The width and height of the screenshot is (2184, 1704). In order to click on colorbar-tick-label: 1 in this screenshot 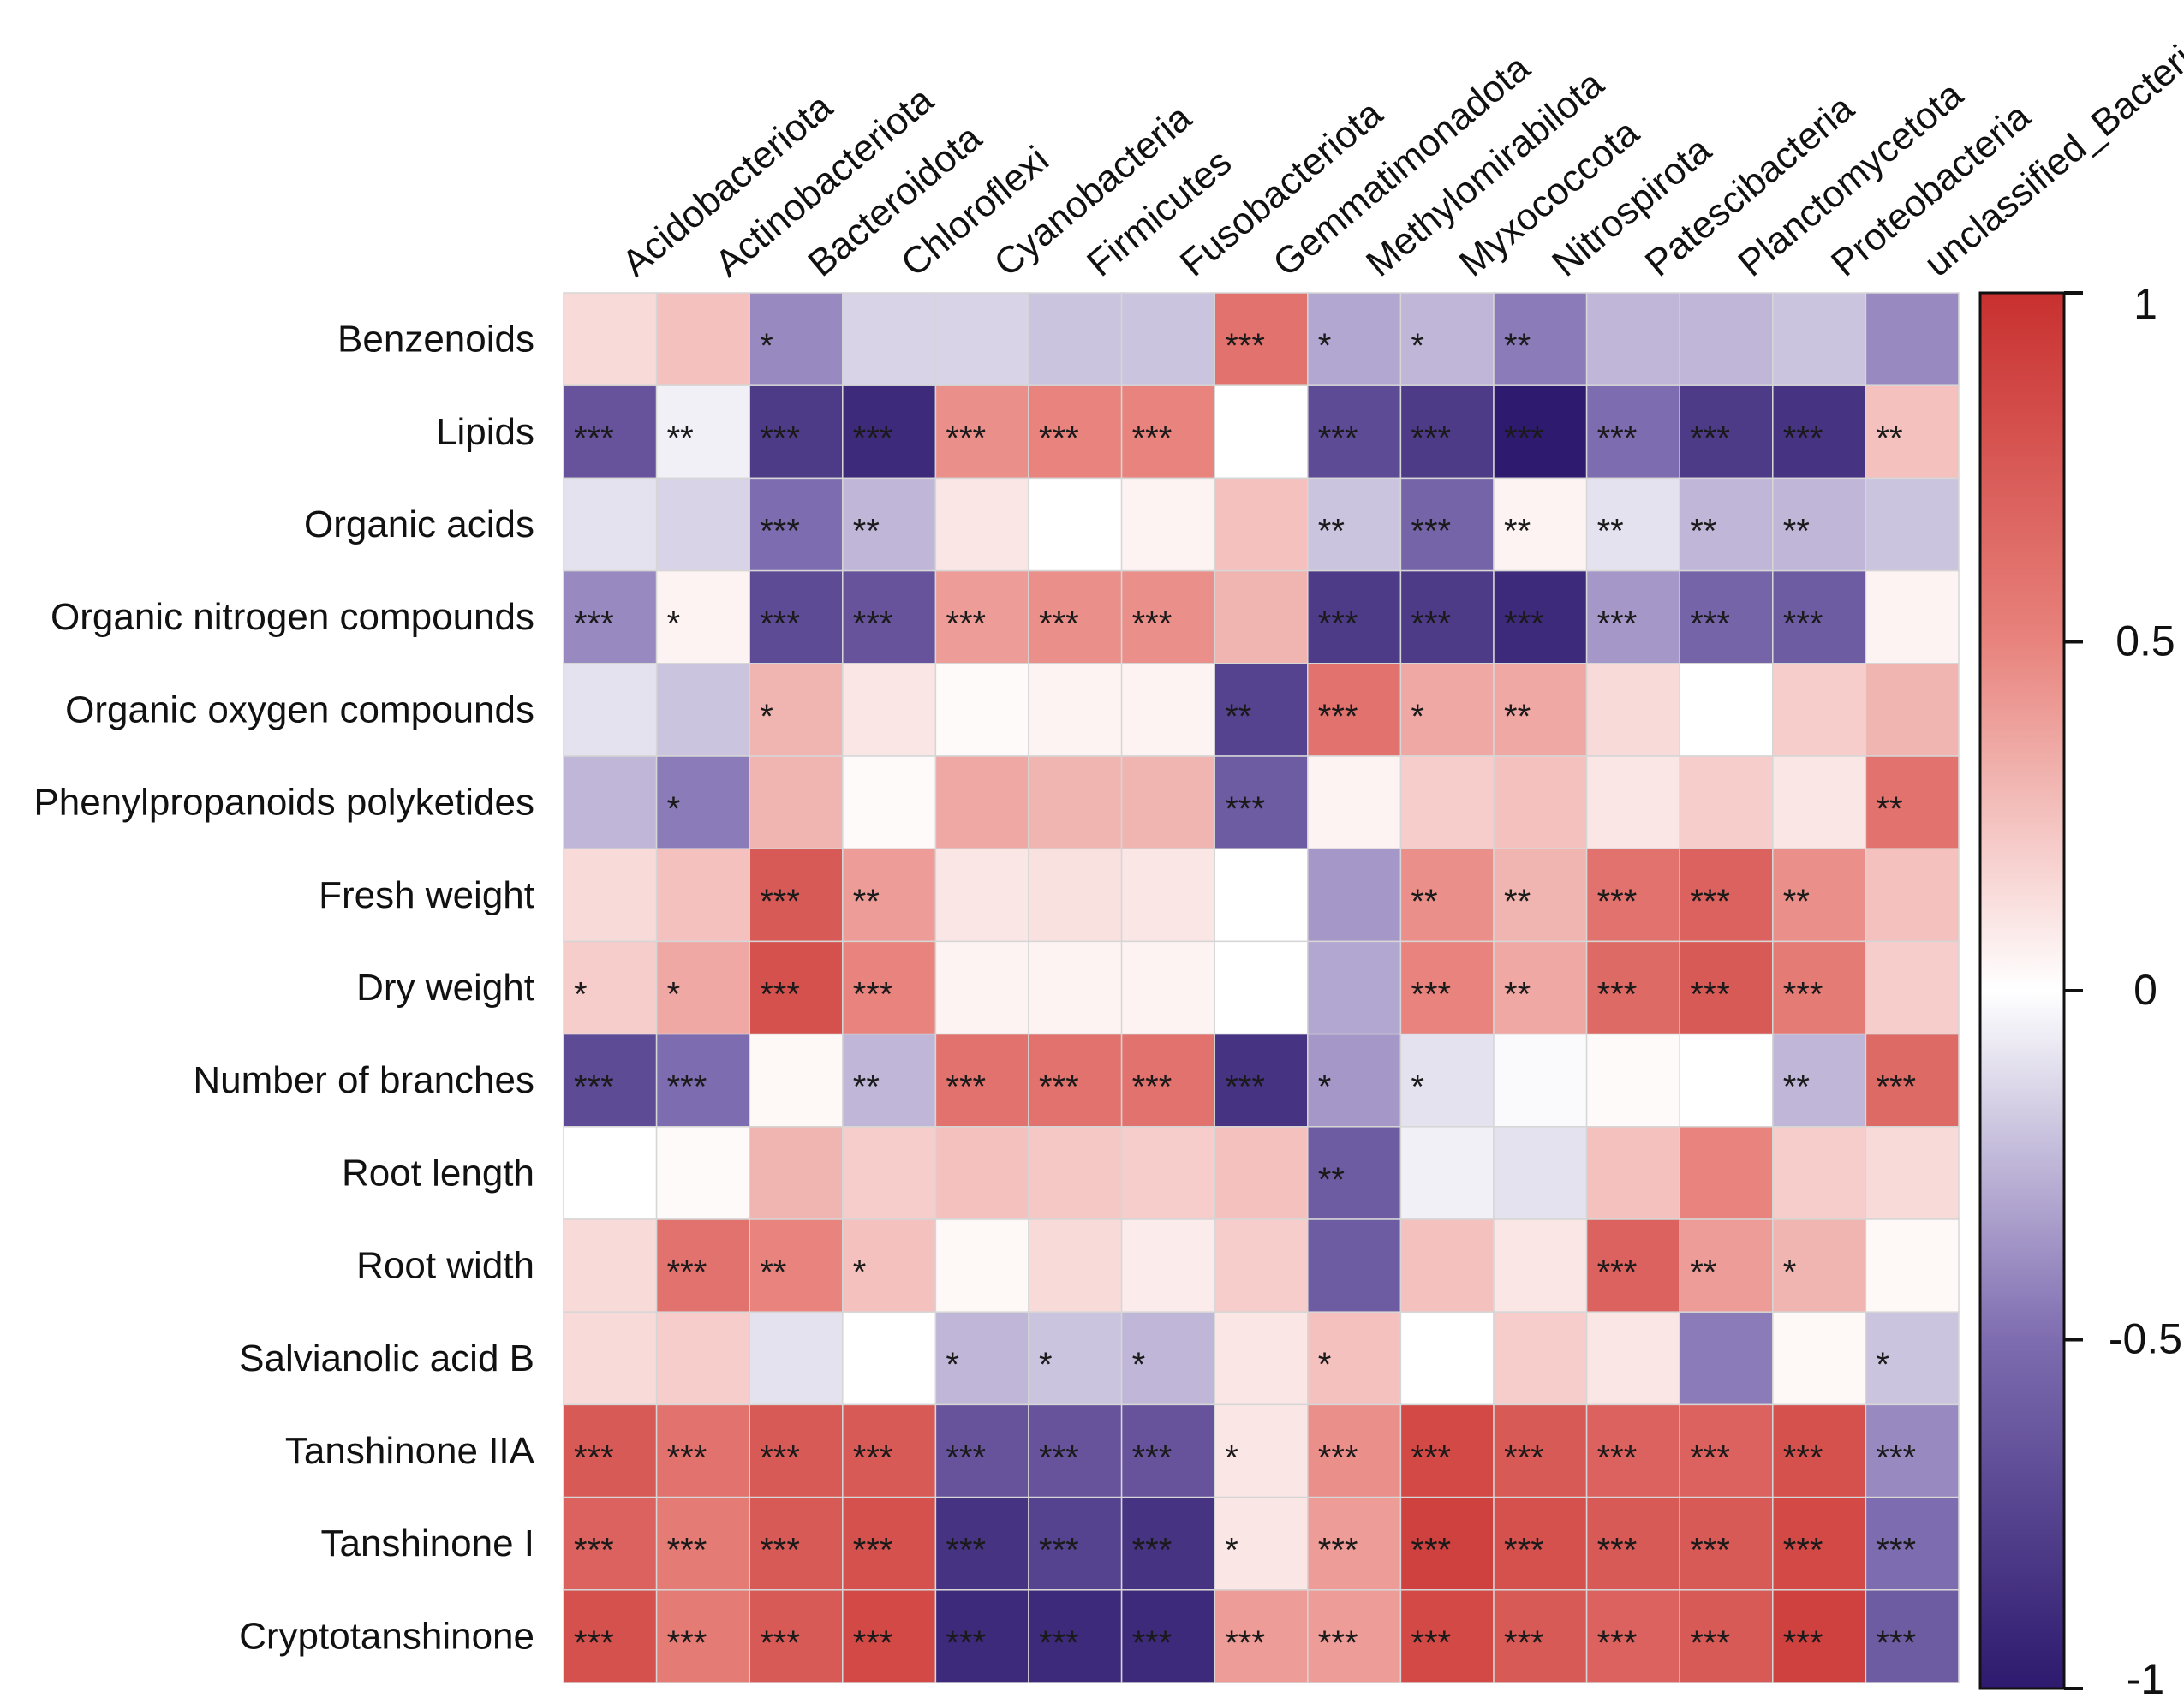, I will do `click(2145, 304)`.